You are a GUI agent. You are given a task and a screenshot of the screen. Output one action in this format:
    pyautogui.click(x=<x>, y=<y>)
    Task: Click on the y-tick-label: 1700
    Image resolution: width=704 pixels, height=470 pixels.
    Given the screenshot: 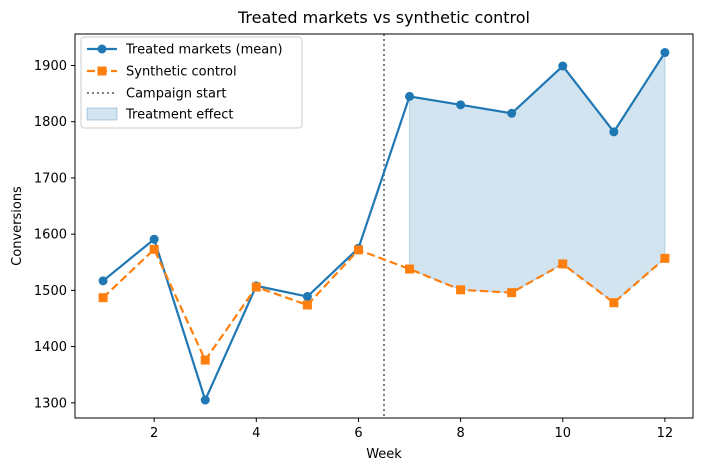 What is the action you would take?
    pyautogui.click(x=50, y=178)
    